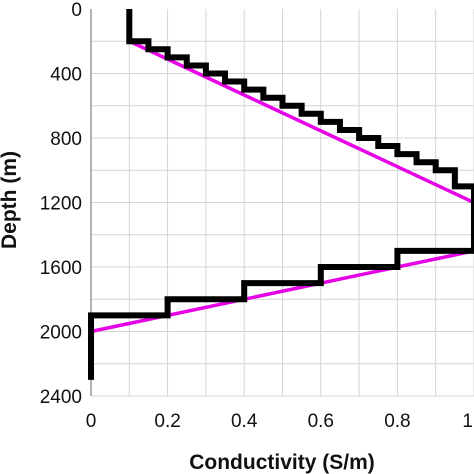 The height and width of the screenshot is (474, 474). I want to click on x-tick-label: 1, so click(467, 421).